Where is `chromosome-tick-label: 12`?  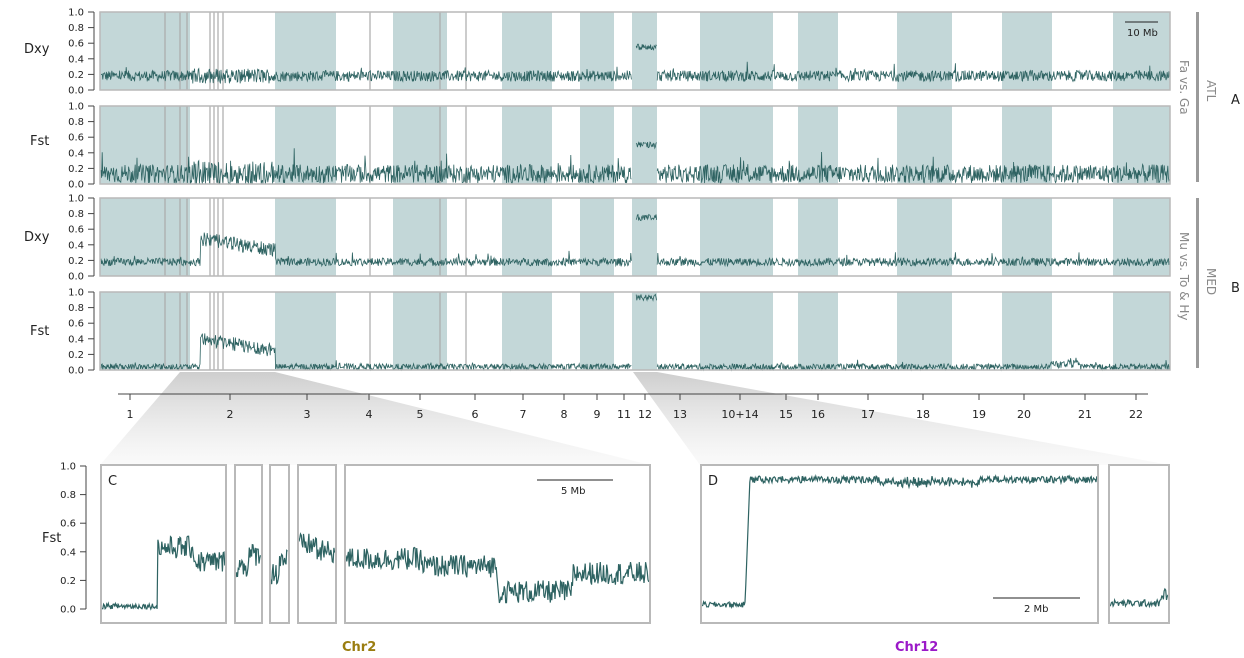
chromosome-tick-label: 12 is located at coordinates (645, 414).